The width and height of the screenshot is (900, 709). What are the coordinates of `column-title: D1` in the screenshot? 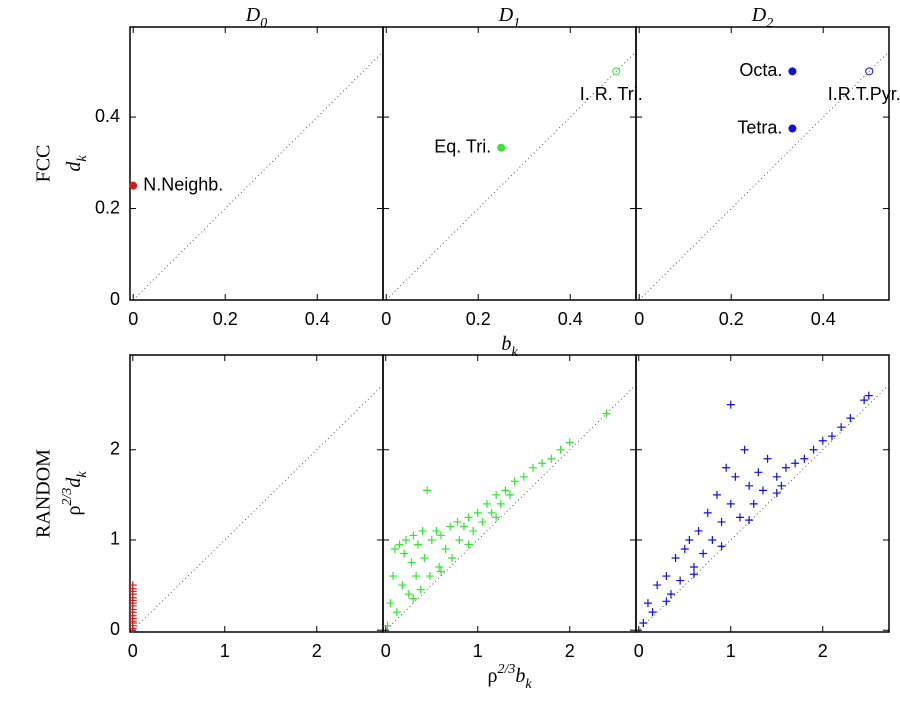 It's located at (509, 17).